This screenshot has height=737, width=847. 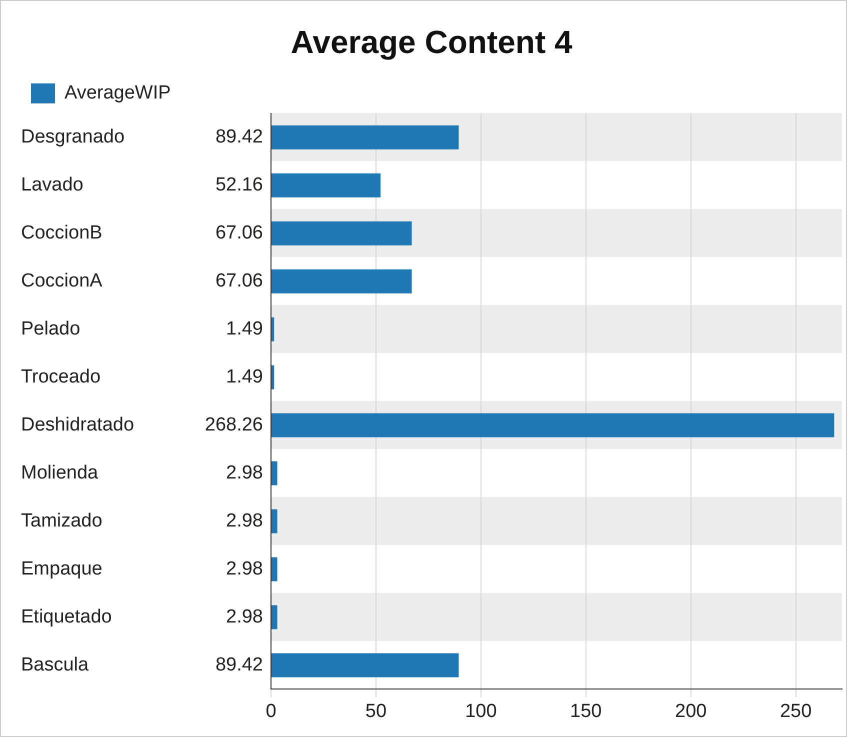 I want to click on data-label: 52.16, so click(x=239, y=185).